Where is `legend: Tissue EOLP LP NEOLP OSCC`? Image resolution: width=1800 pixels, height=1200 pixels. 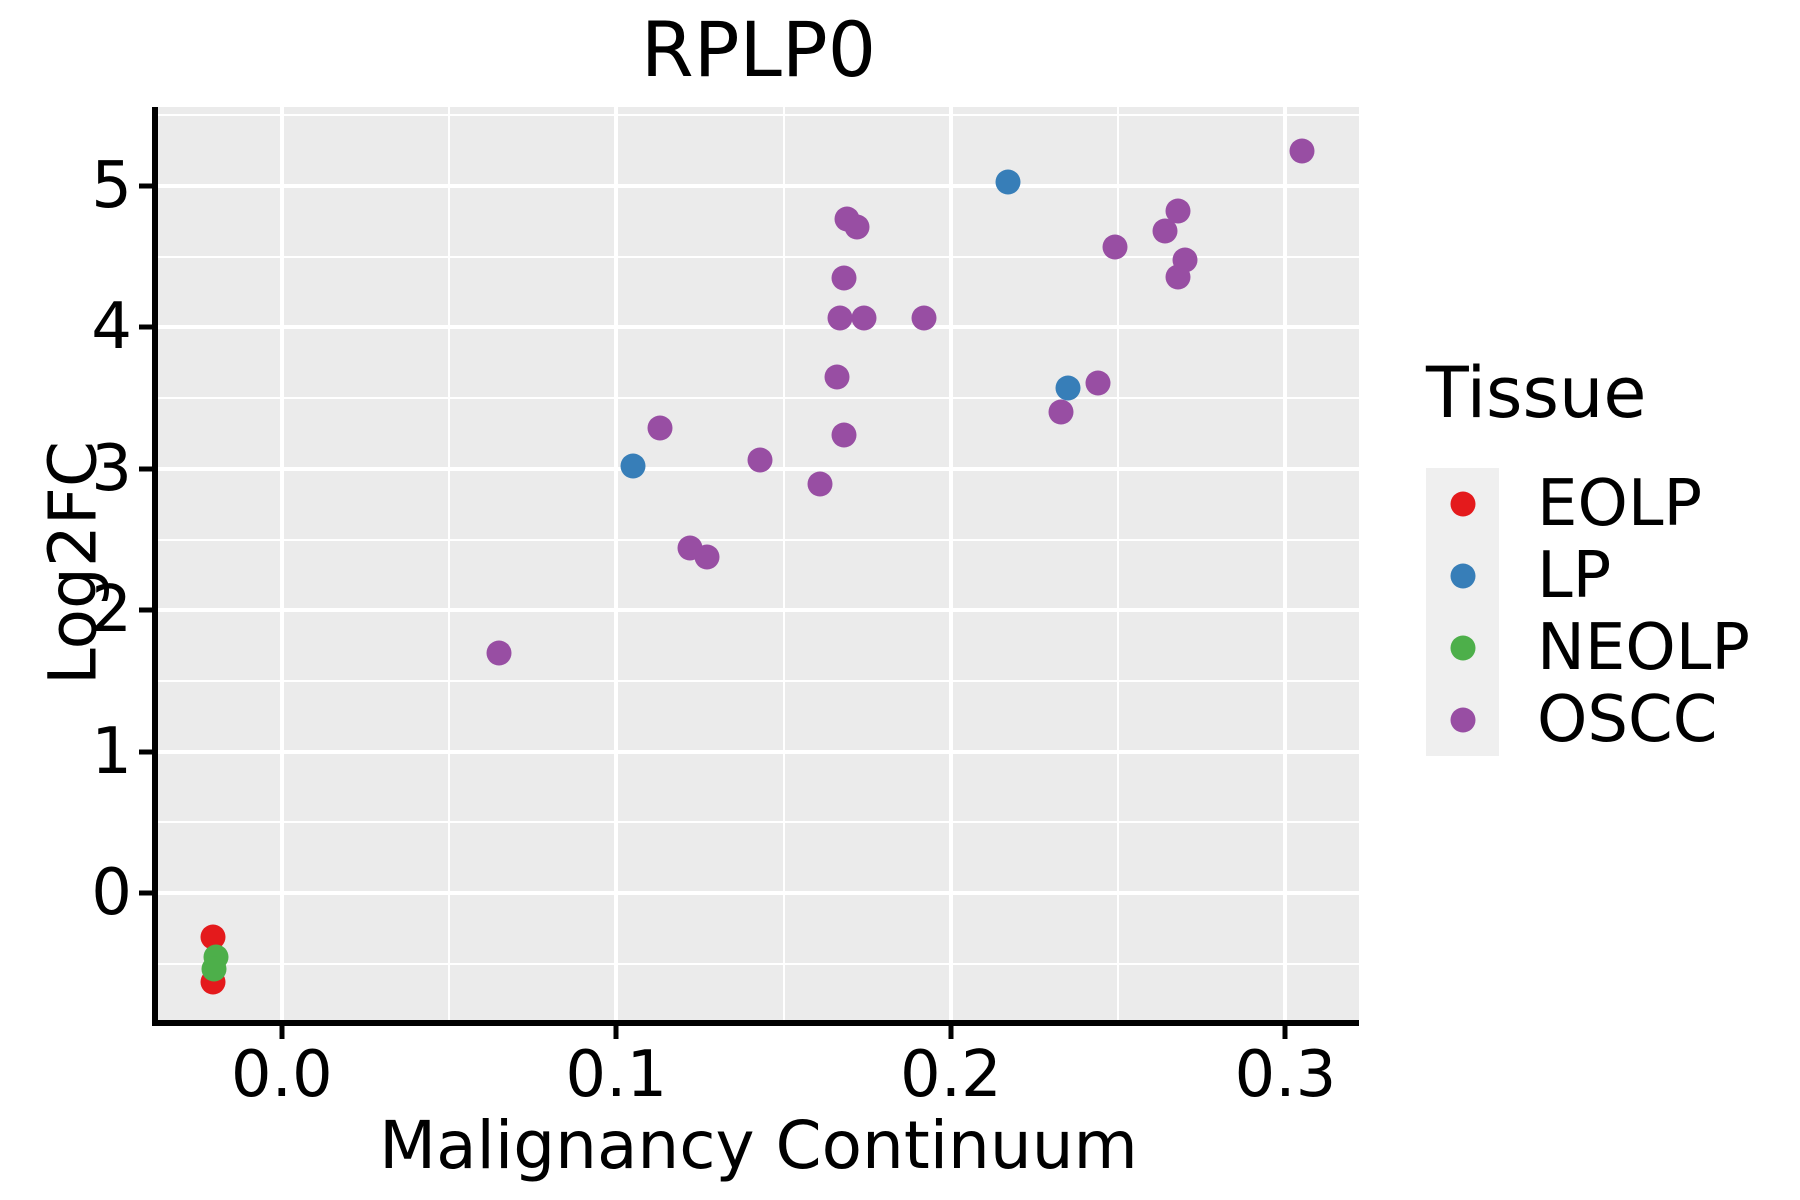
legend: Tissue EOLP LP NEOLP OSCC is located at coordinates (1611, 556).